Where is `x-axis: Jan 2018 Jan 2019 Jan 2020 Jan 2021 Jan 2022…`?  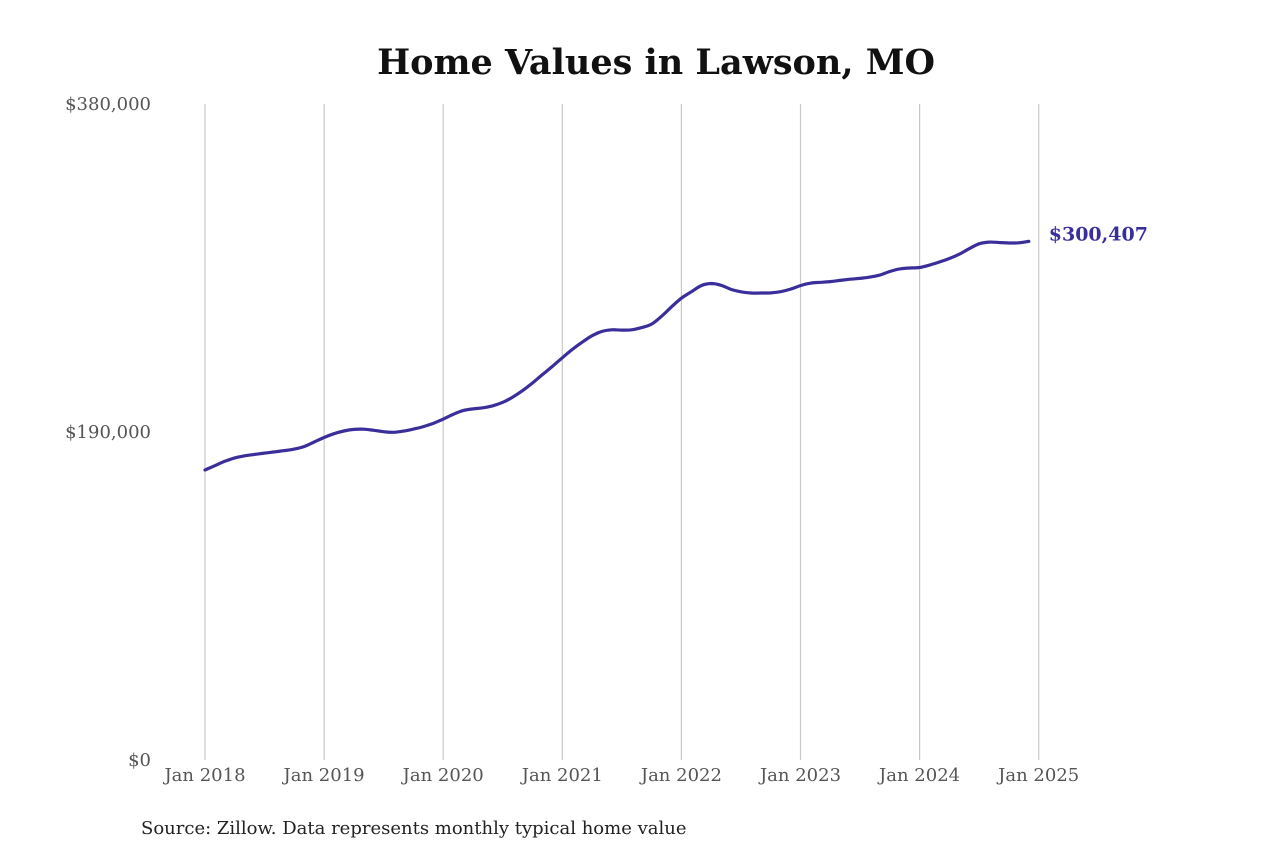
x-axis: Jan 2018 Jan 2019 Jan 2020 Jan 2021 Jan 2022… is located at coordinates (620, 775).